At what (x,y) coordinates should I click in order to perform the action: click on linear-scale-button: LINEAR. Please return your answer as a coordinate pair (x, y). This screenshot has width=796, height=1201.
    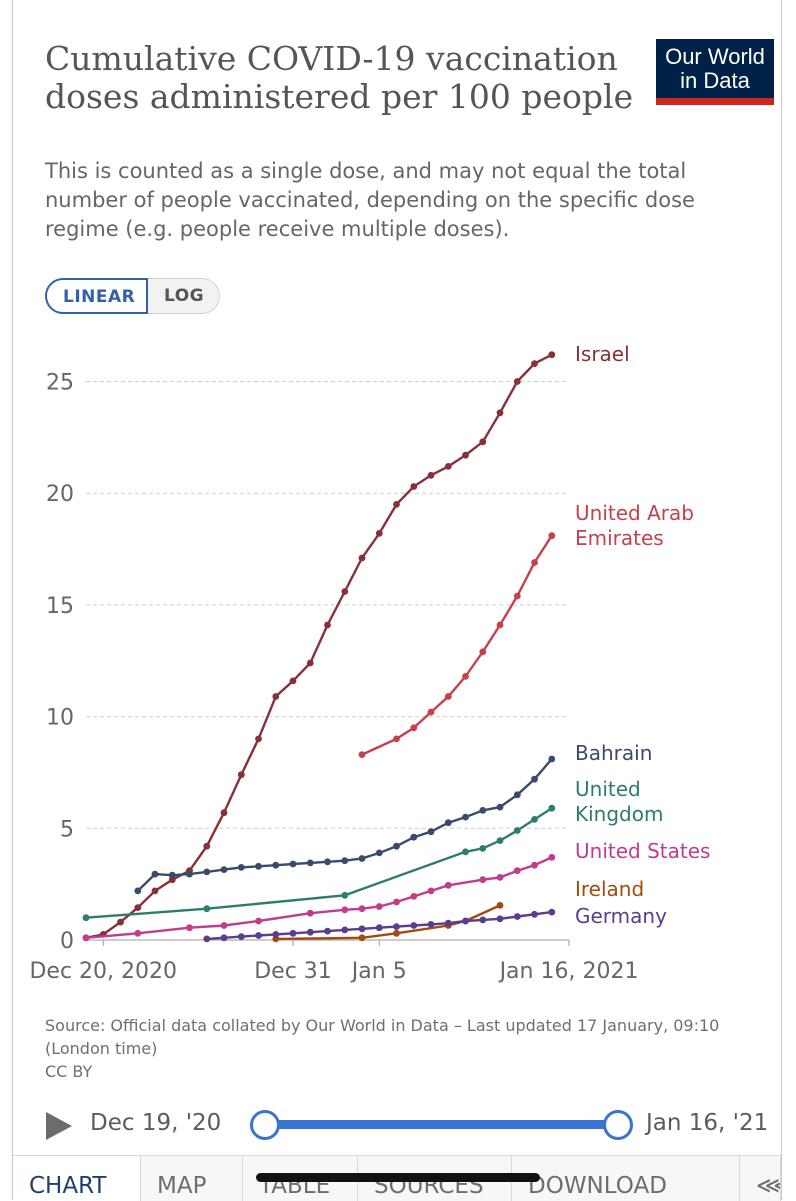
    Looking at the image, I should click on (96, 296).